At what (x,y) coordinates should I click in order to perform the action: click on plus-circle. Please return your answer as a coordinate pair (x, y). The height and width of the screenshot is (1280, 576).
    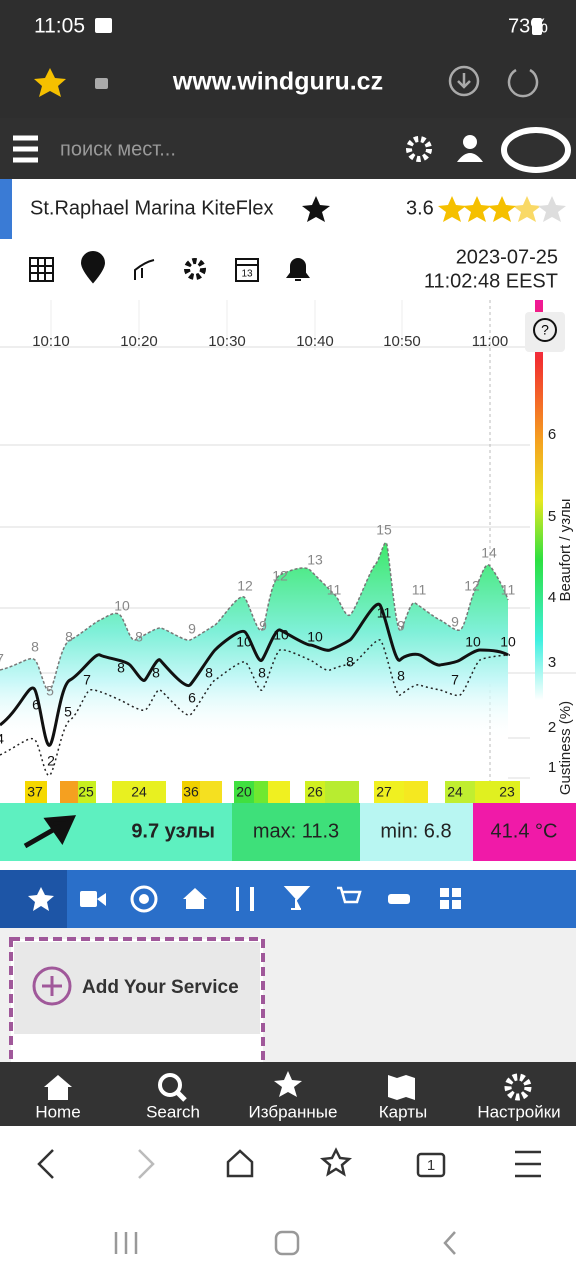
    Looking at the image, I should click on (52, 986).